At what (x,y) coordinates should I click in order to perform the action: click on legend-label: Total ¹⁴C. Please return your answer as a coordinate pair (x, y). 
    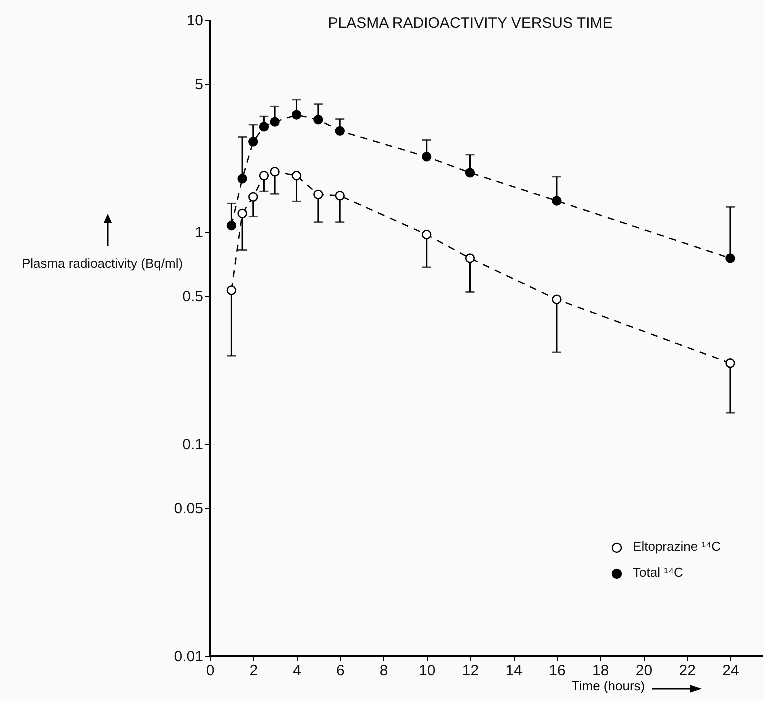
    Looking at the image, I should click on (658, 572).